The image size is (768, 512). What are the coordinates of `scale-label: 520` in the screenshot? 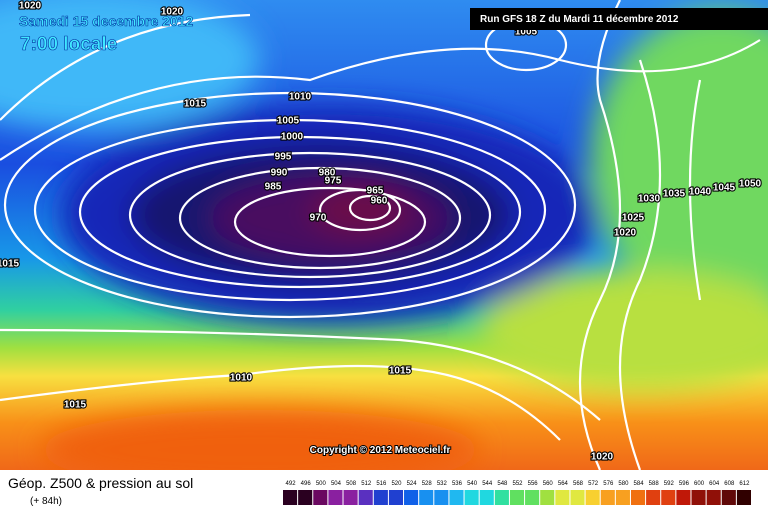 It's located at (396, 484).